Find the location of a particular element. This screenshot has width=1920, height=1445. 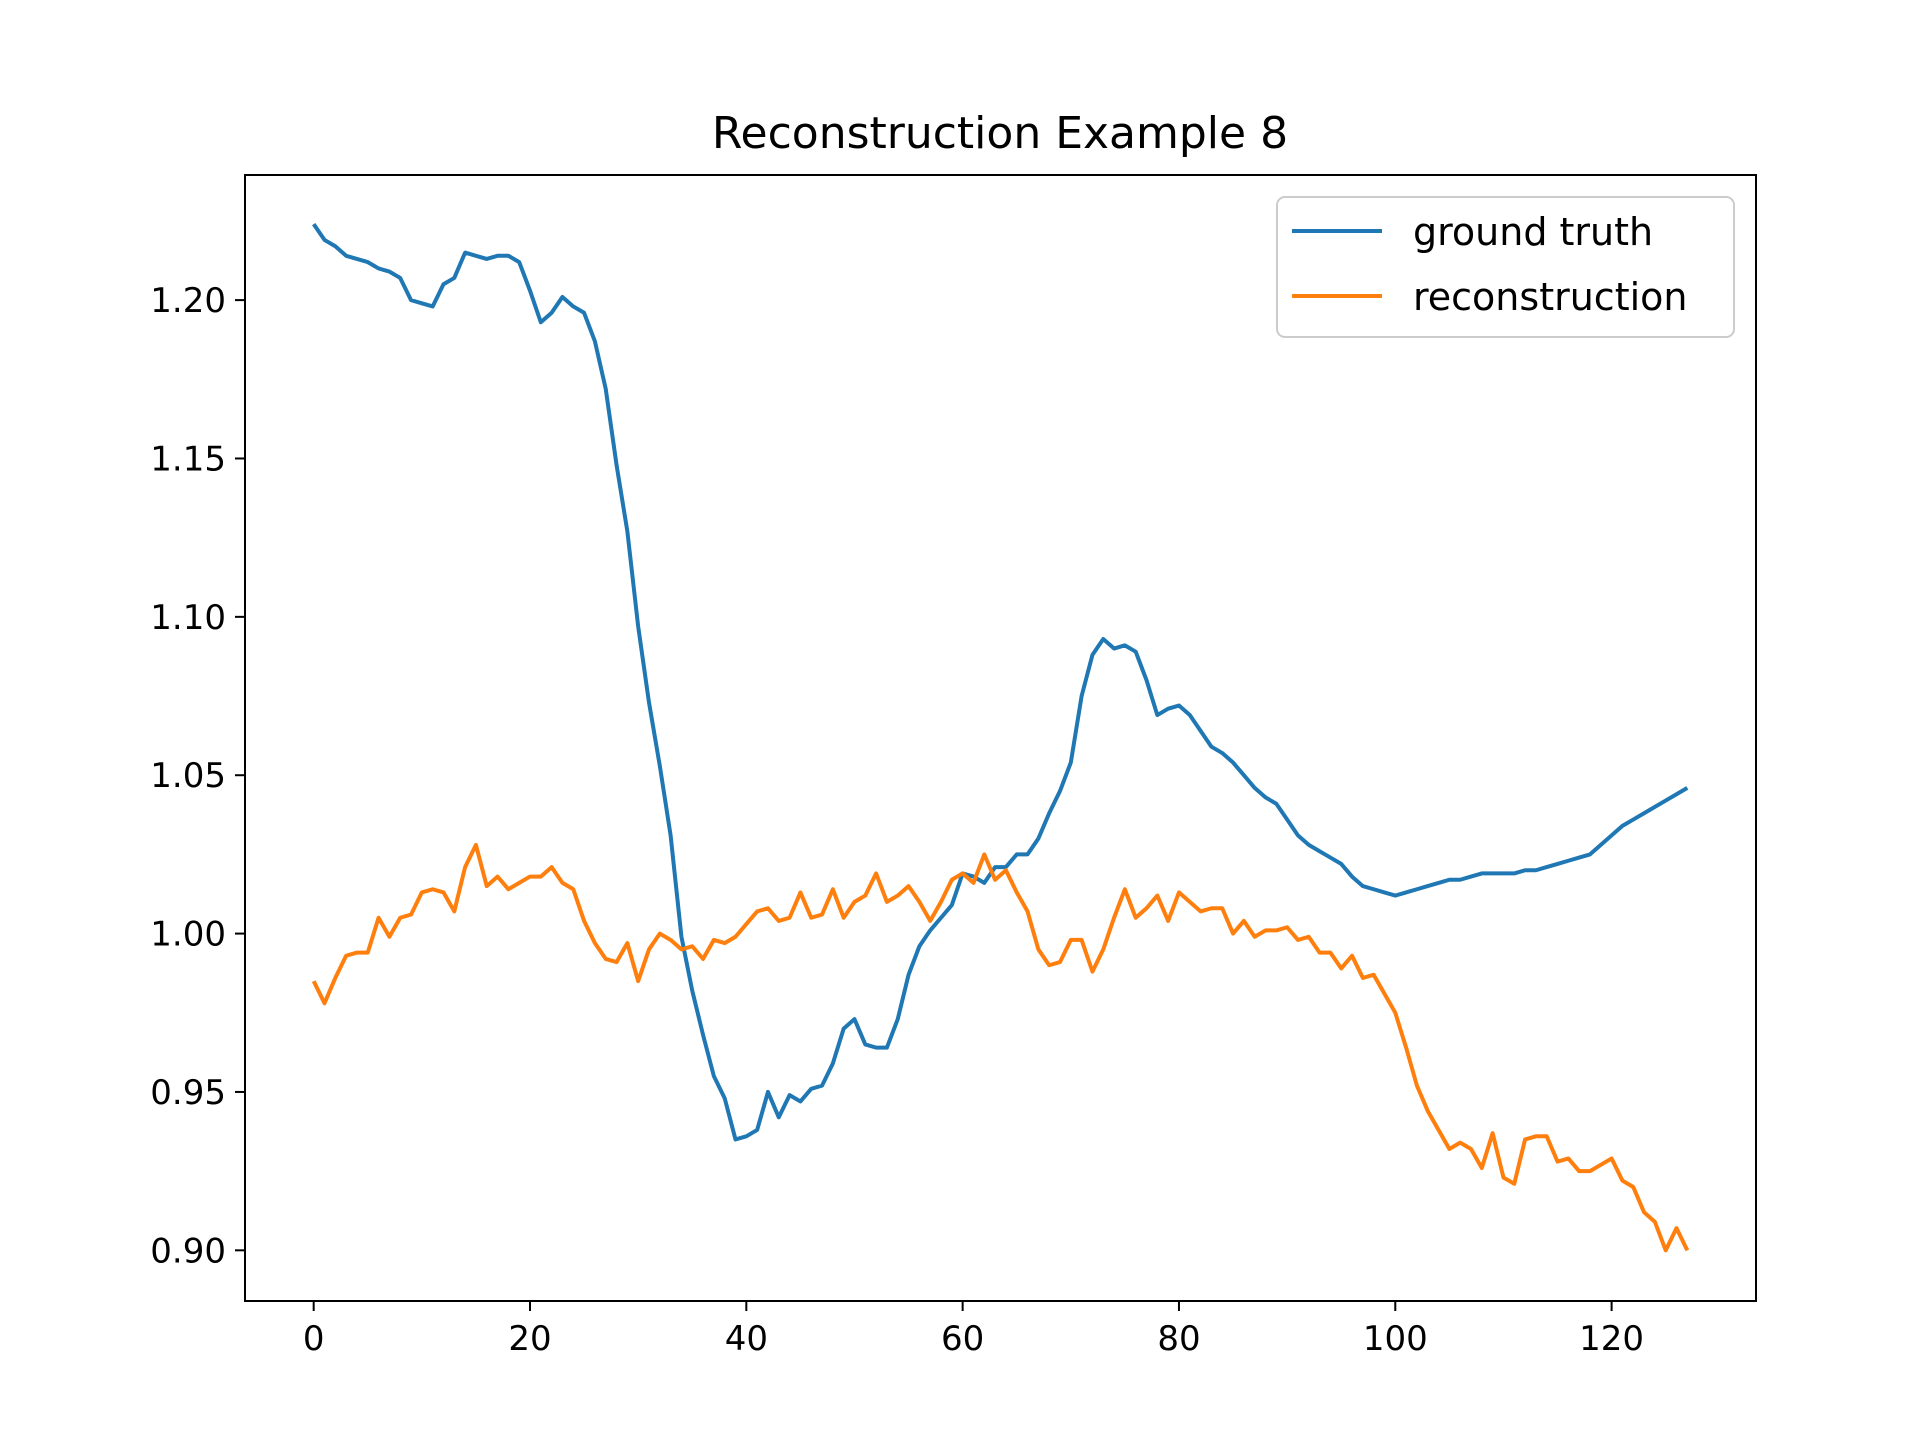

x-tick-label: 80 is located at coordinates (1178, 1339).